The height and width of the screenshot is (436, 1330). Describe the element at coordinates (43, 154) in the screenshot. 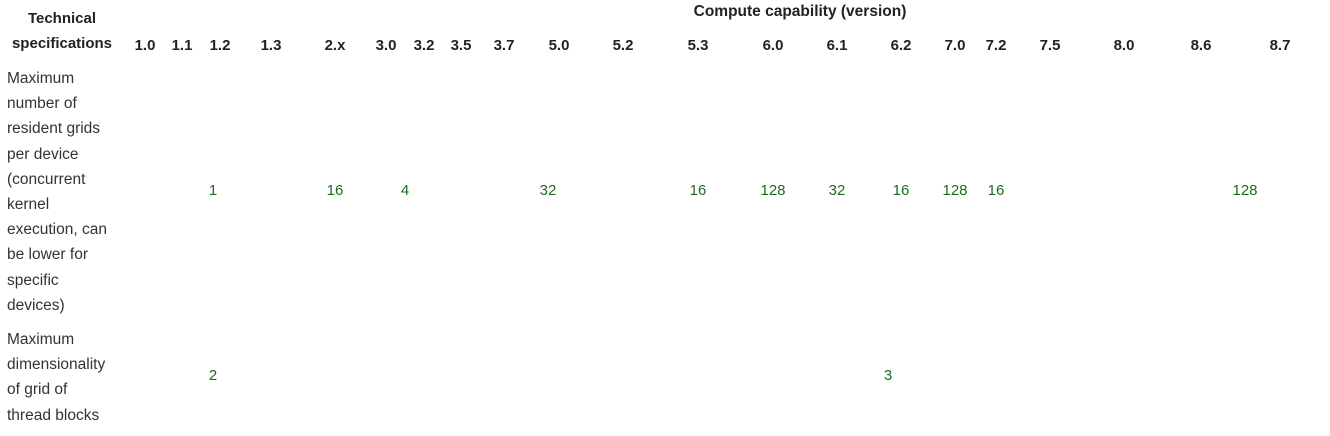

I see `row-label-line: per device` at that location.